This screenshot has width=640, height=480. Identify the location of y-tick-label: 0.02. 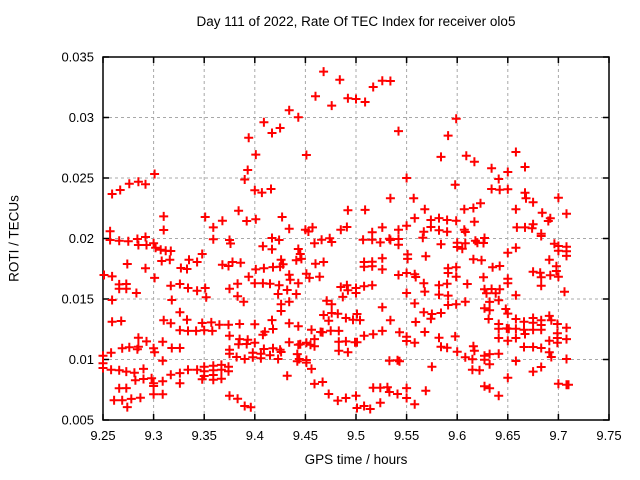
(81, 238).